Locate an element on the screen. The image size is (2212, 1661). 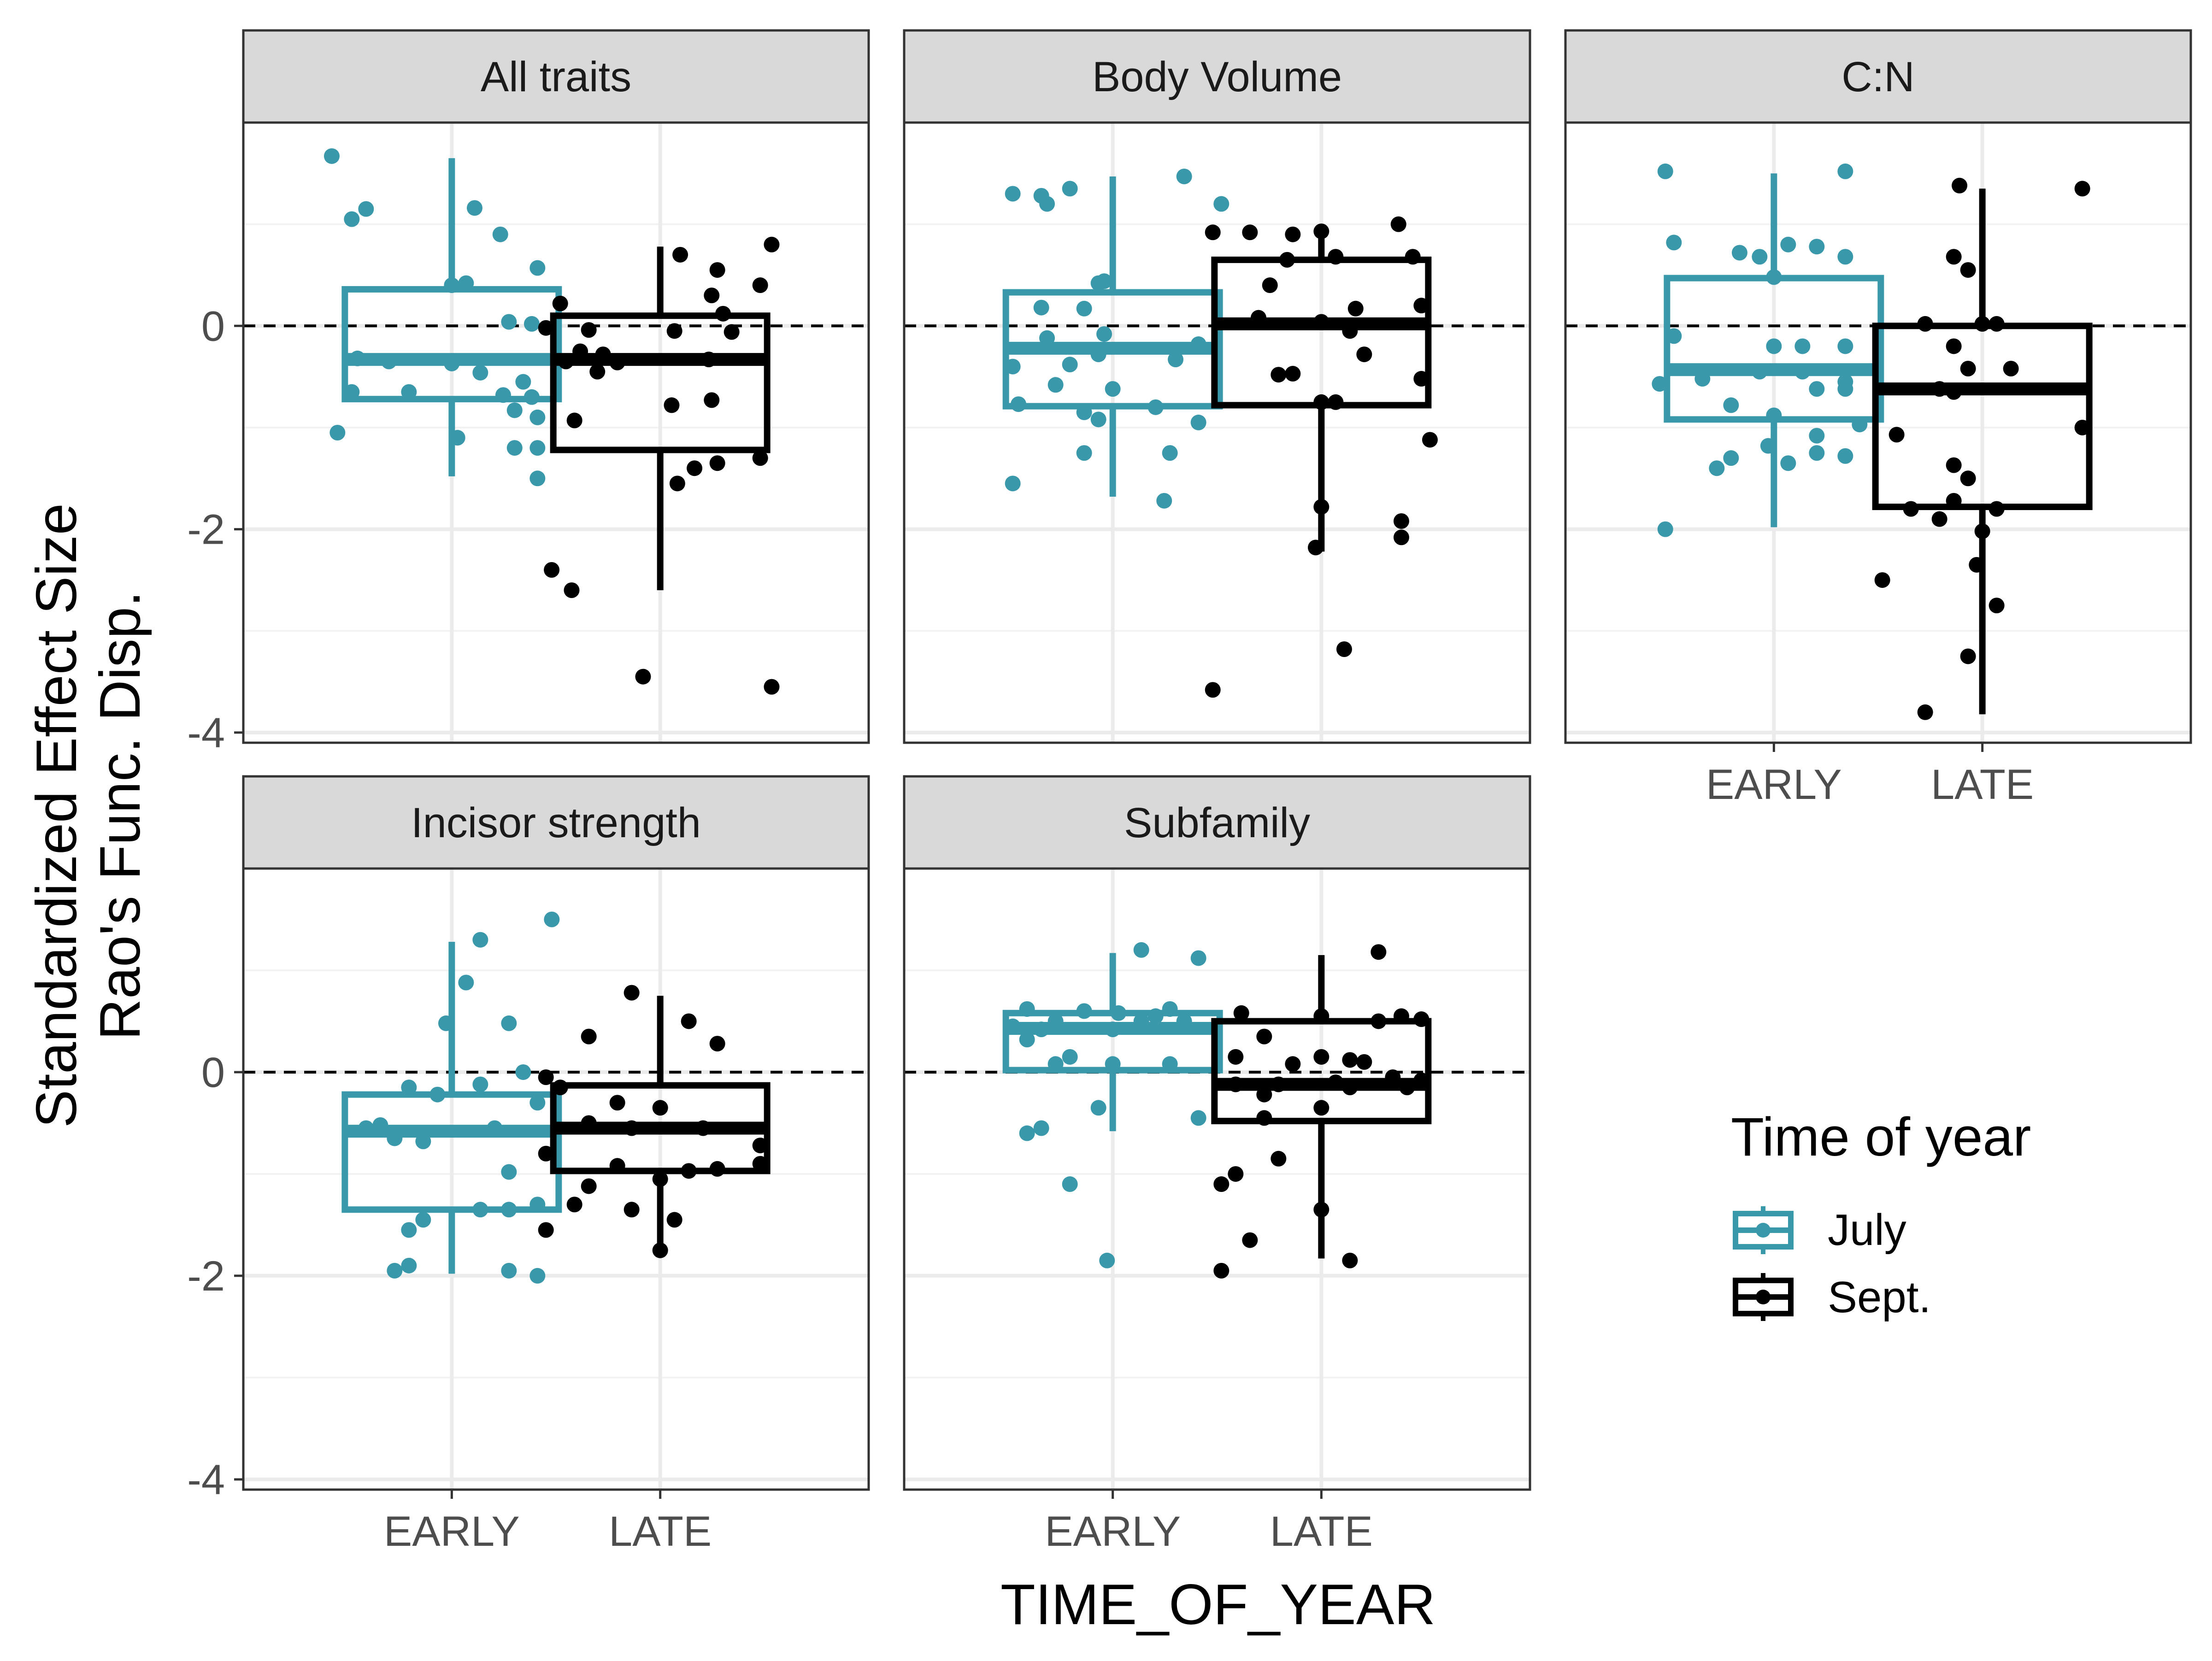
boxplot-late is located at coordinates (1321, 1111).